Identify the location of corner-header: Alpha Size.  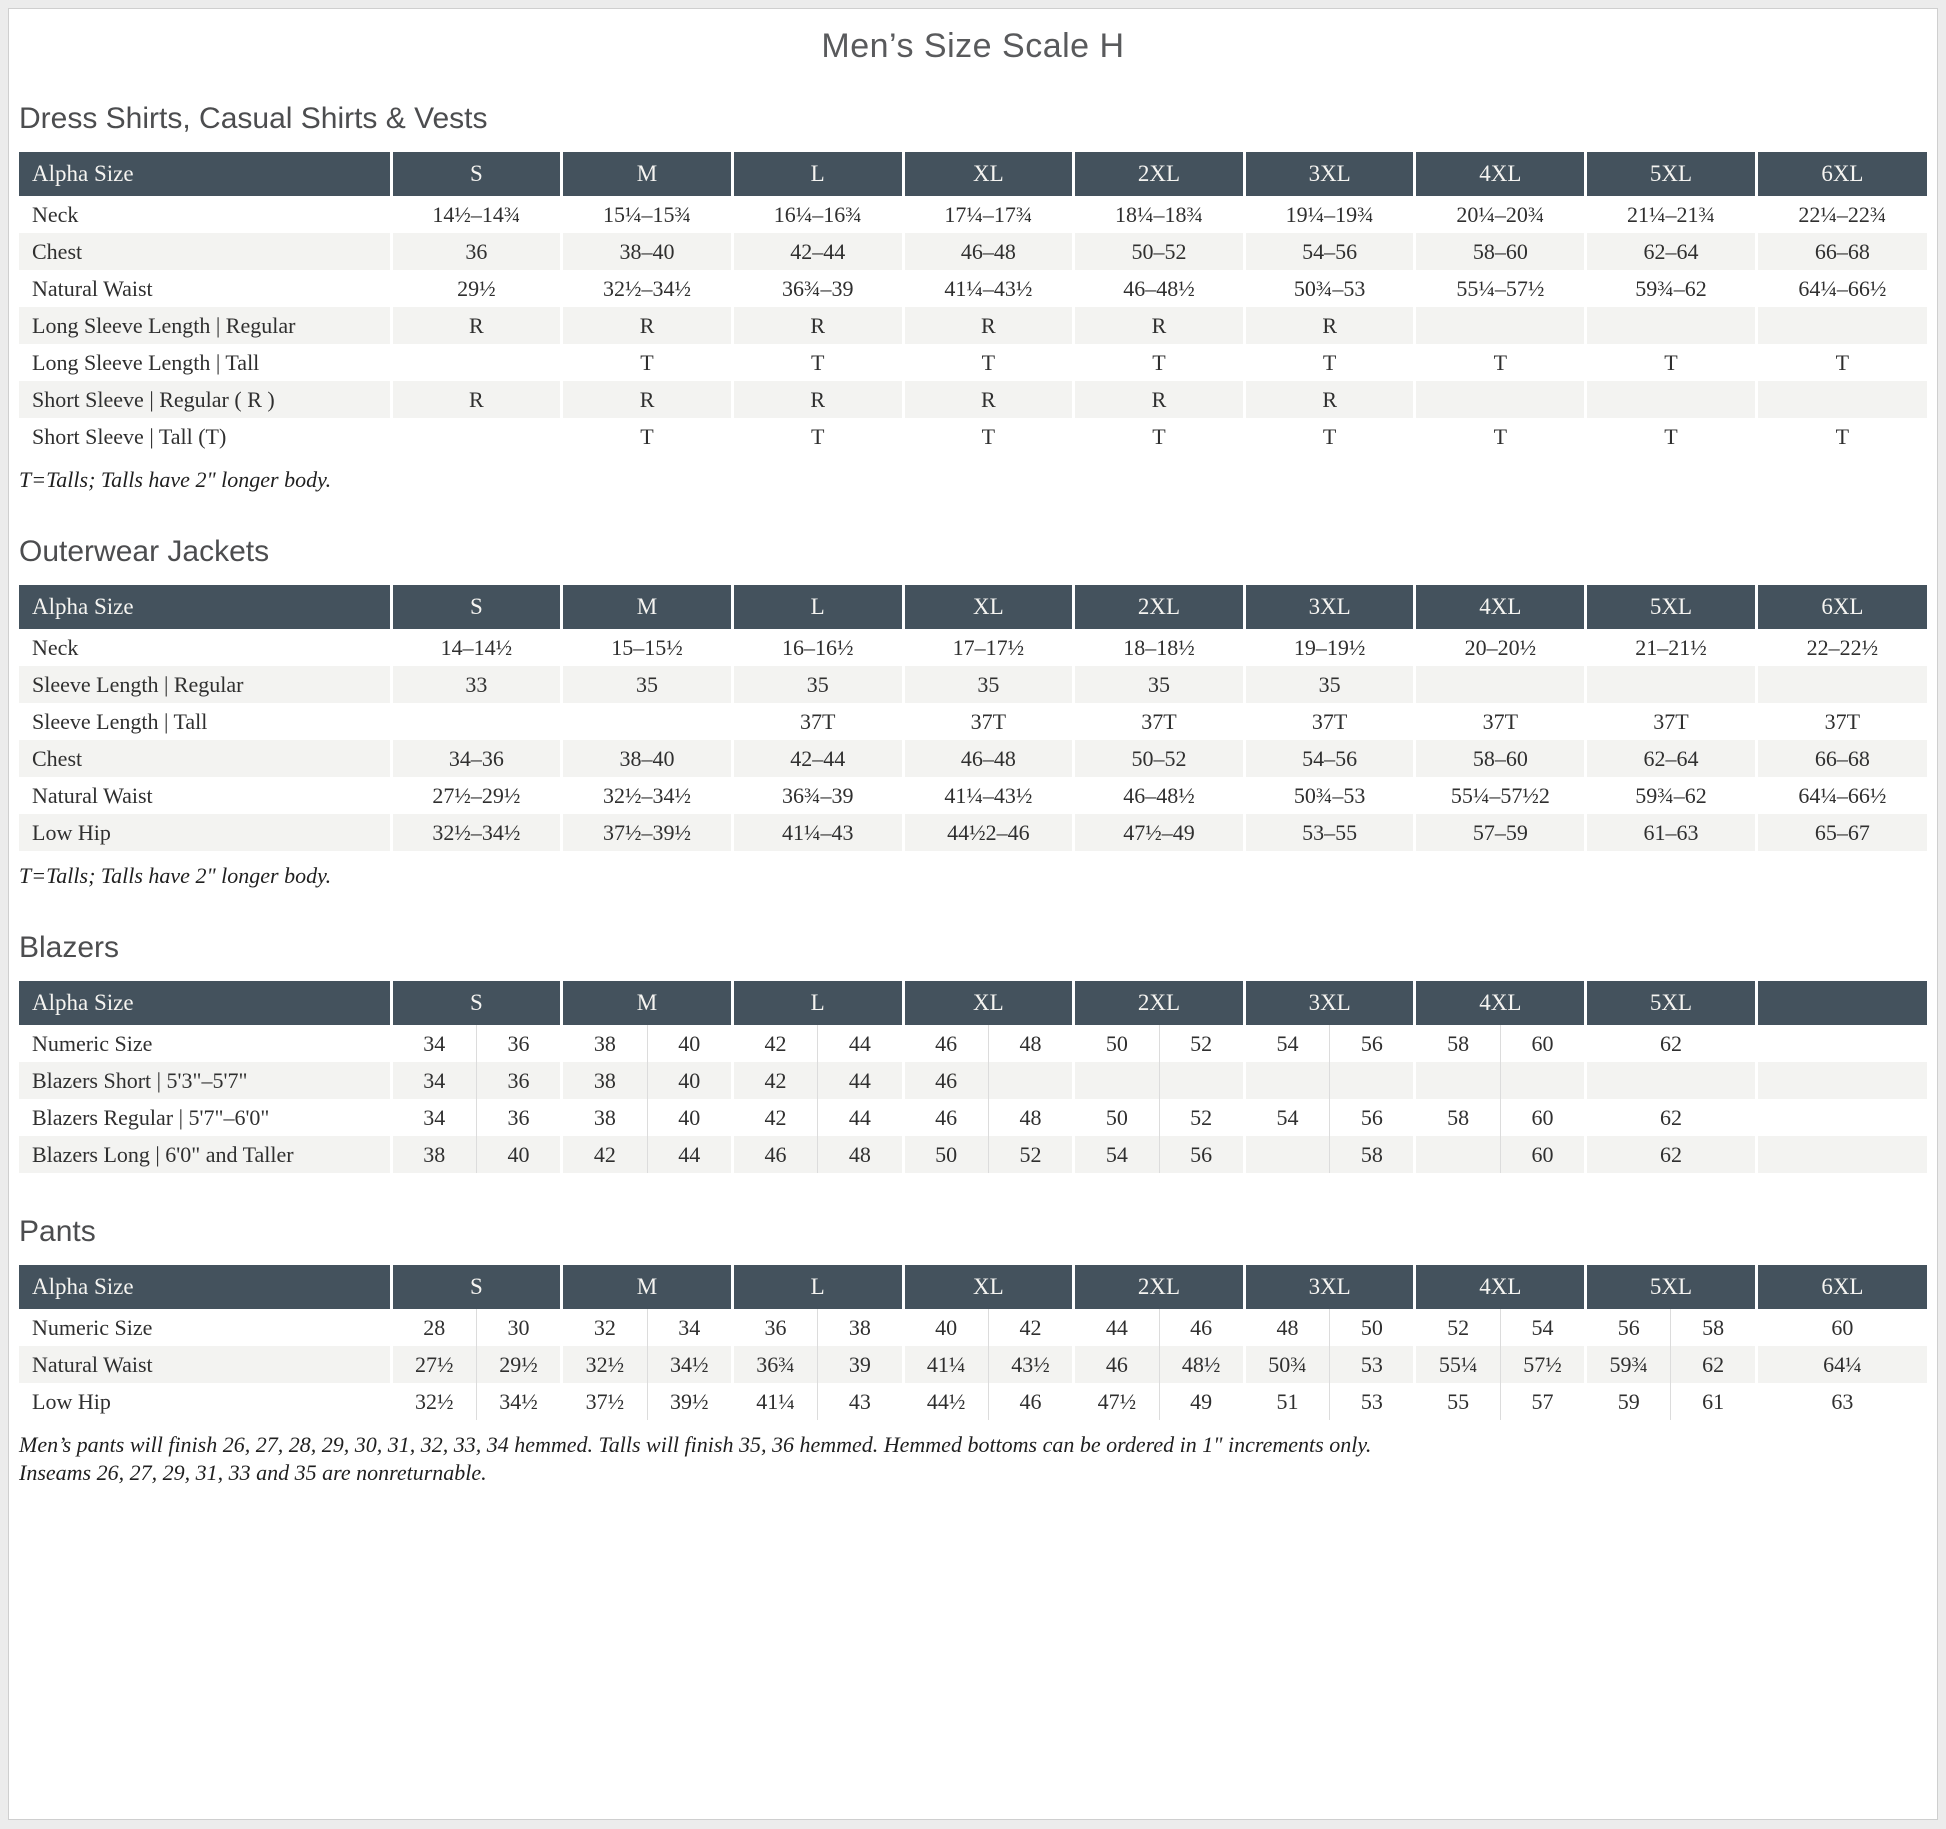
(205, 1287).